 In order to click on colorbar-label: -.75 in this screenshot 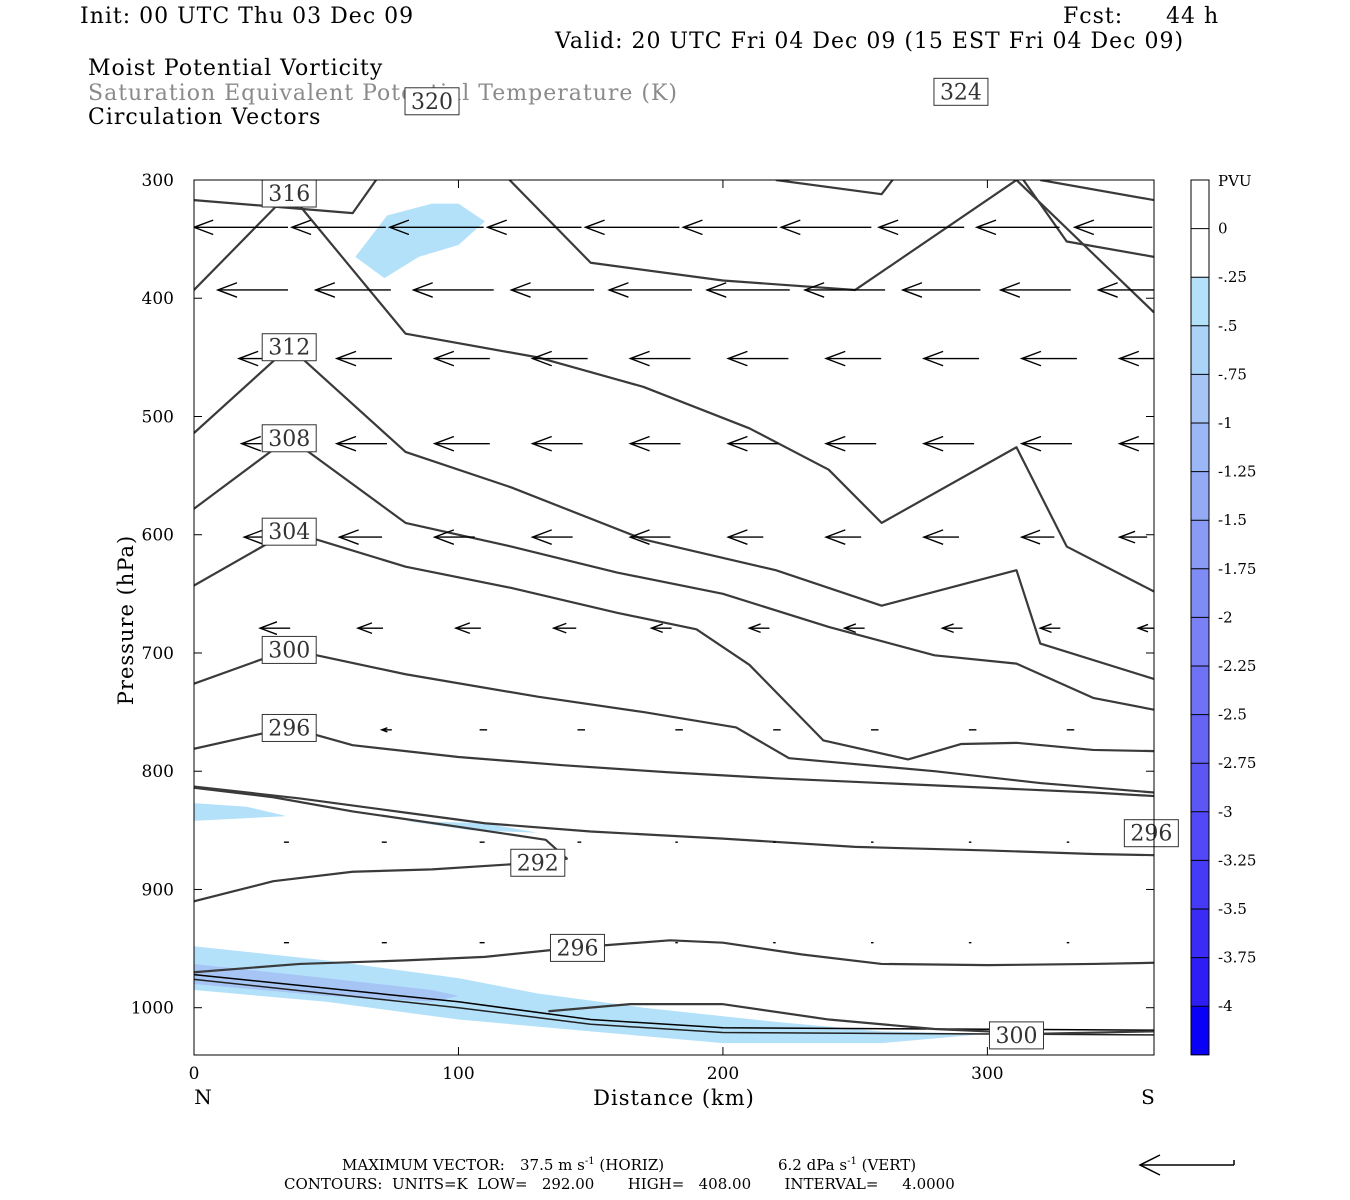, I will do `click(1232, 374)`.